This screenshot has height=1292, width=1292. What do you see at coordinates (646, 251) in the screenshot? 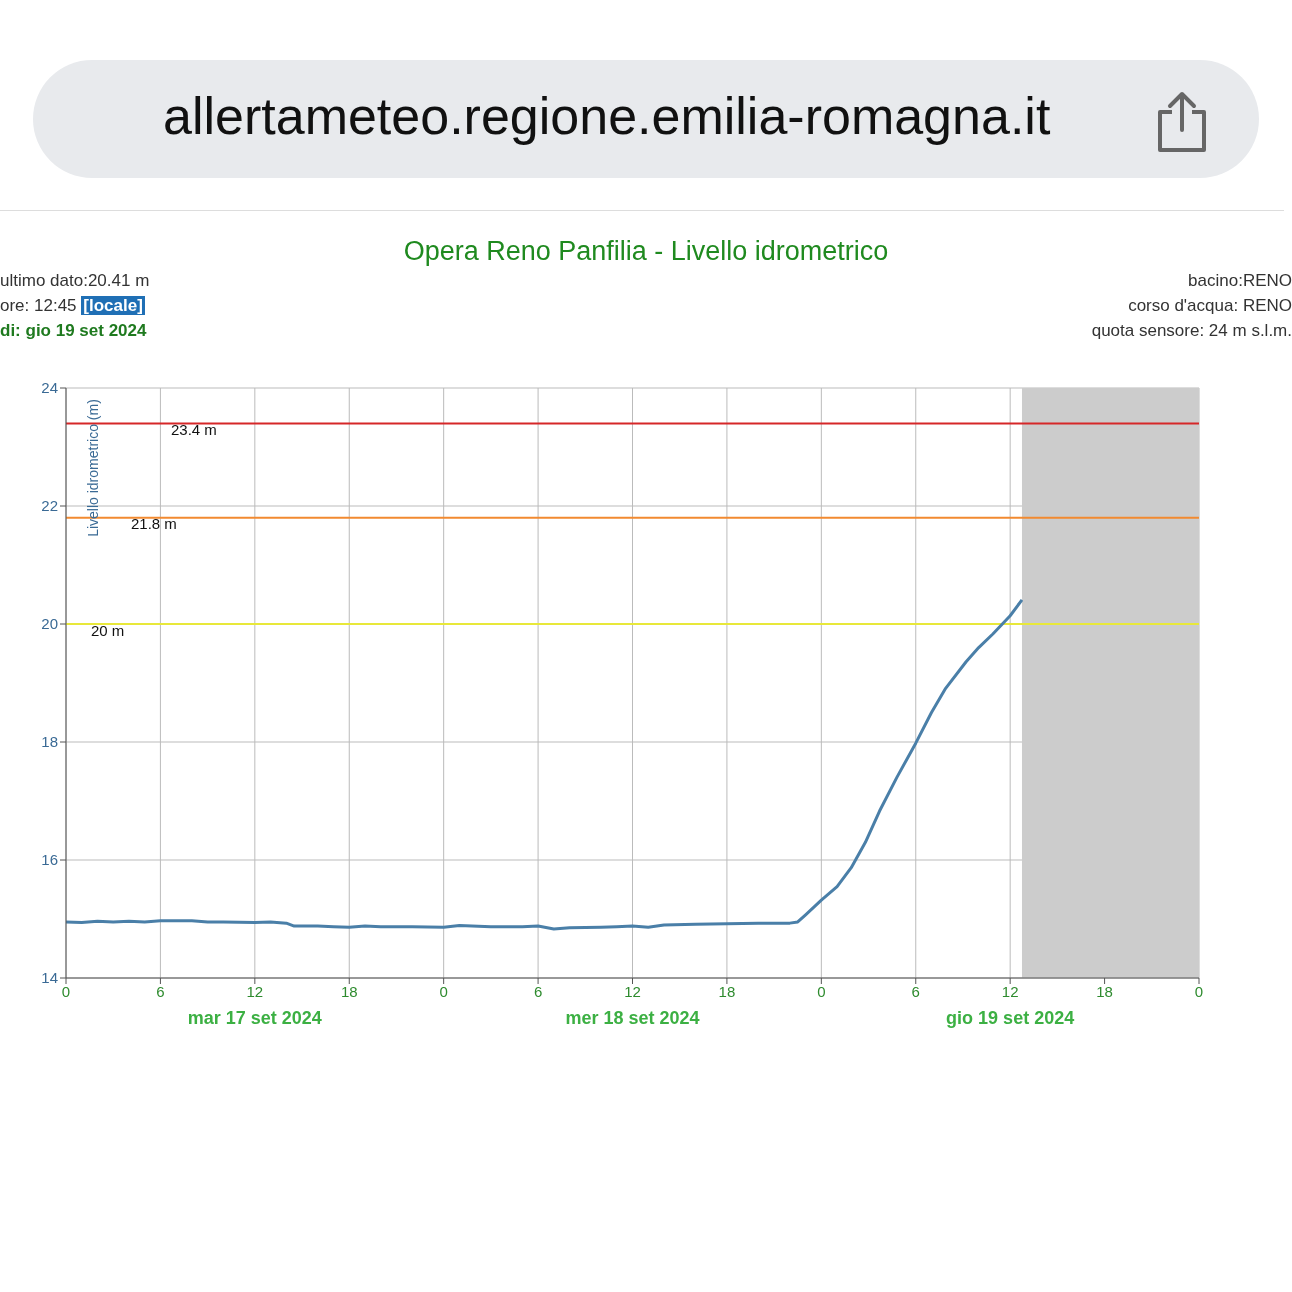
I see `chart-title: Opera Reno Panfilia - Livello idrometrico` at bounding box center [646, 251].